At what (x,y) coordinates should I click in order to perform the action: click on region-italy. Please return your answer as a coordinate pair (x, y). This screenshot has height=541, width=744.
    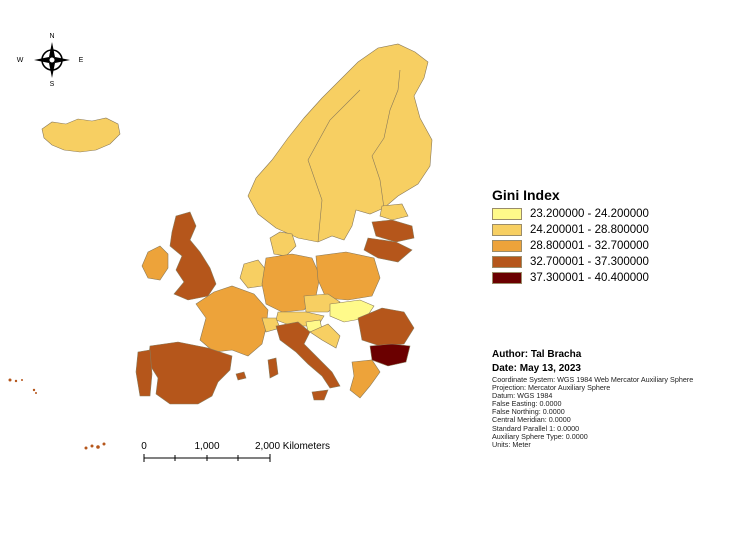
    Looking at the image, I should click on (308, 355).